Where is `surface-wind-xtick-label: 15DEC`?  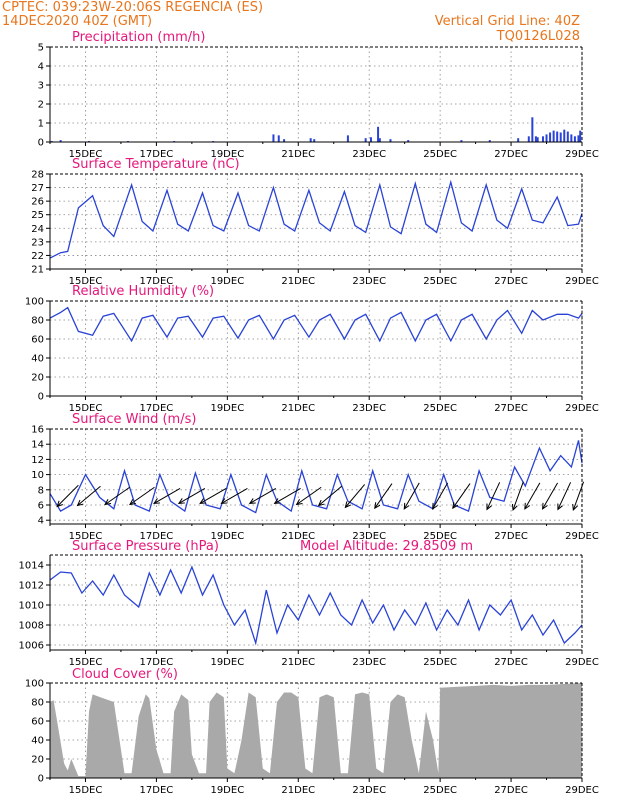 surface-wind-xtick-label: 15DEC is located at coordinates (86, 536).